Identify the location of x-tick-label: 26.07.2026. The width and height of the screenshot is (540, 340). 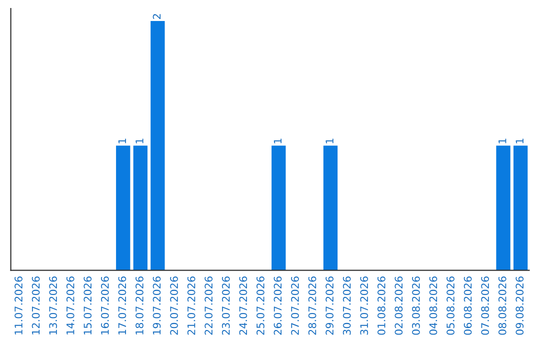
(278, 305).